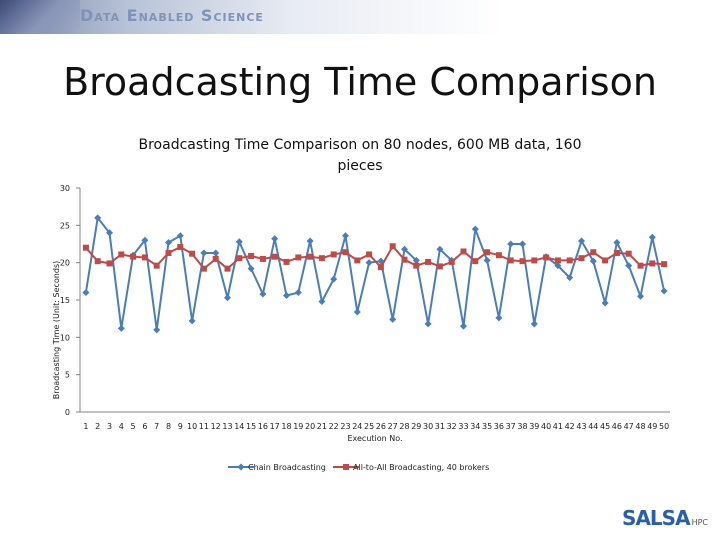 Image resolution: width=720 pixels, height=540 pixels. Describe the element at coordinates (121, 426) in the screenshot. I see `x-tick-label: 4` at that location.